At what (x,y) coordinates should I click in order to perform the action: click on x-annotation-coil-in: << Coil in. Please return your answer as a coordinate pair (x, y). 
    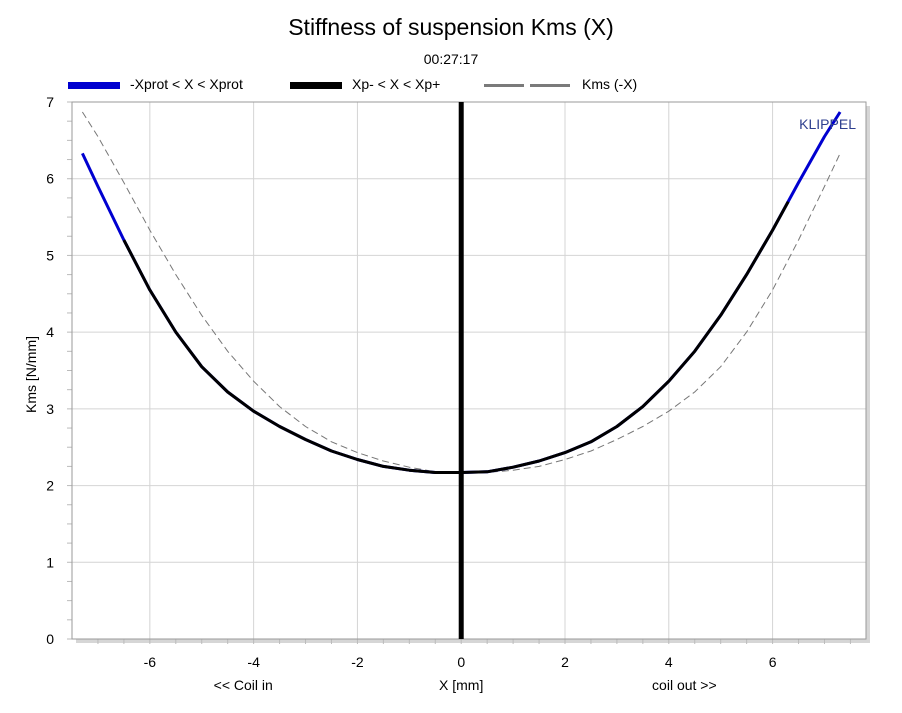
    Looking at the image, I should click on (243, 685).